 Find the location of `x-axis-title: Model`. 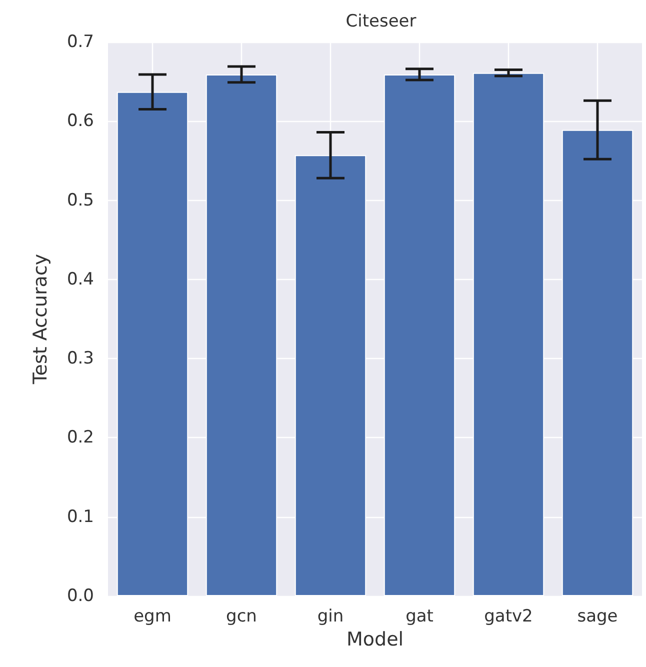

x-axis-title: Model is located at coordinates (375, 639).